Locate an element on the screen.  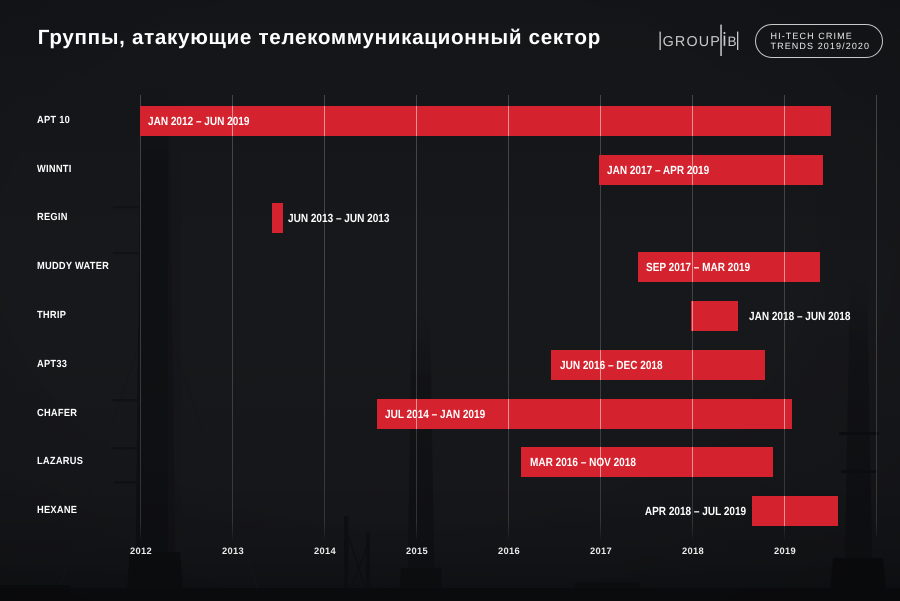
svg-text: GROUP is located at coordinates (692, 42).